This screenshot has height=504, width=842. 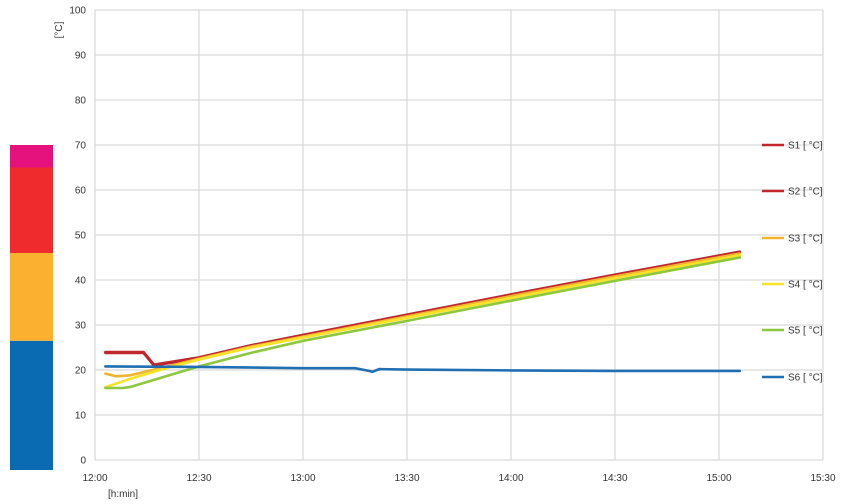 I want to click on x-tick-label: 13:30, so click(x=406, y=478).